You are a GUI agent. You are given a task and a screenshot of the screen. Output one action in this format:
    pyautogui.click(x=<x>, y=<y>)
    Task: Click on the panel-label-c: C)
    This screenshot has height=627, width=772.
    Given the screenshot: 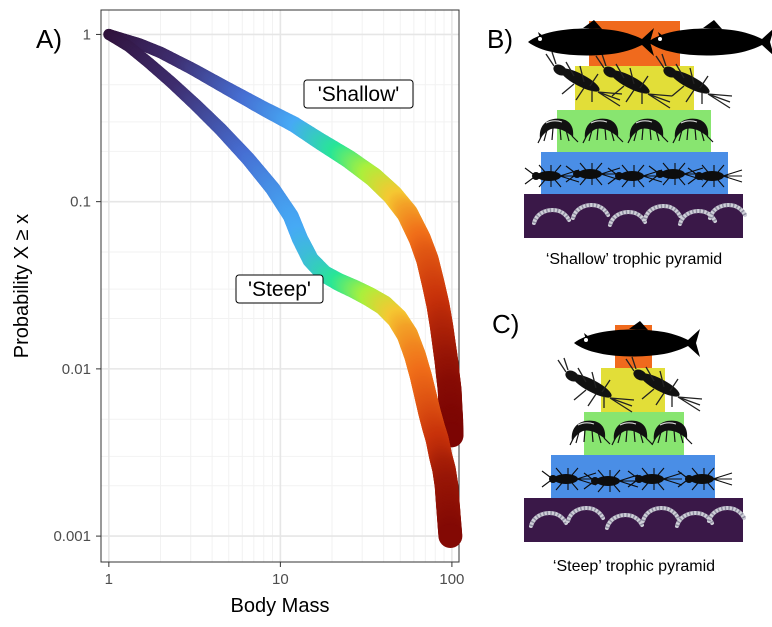 What is the action you would take?
    pyautogui.click(x=505, y=324)
    